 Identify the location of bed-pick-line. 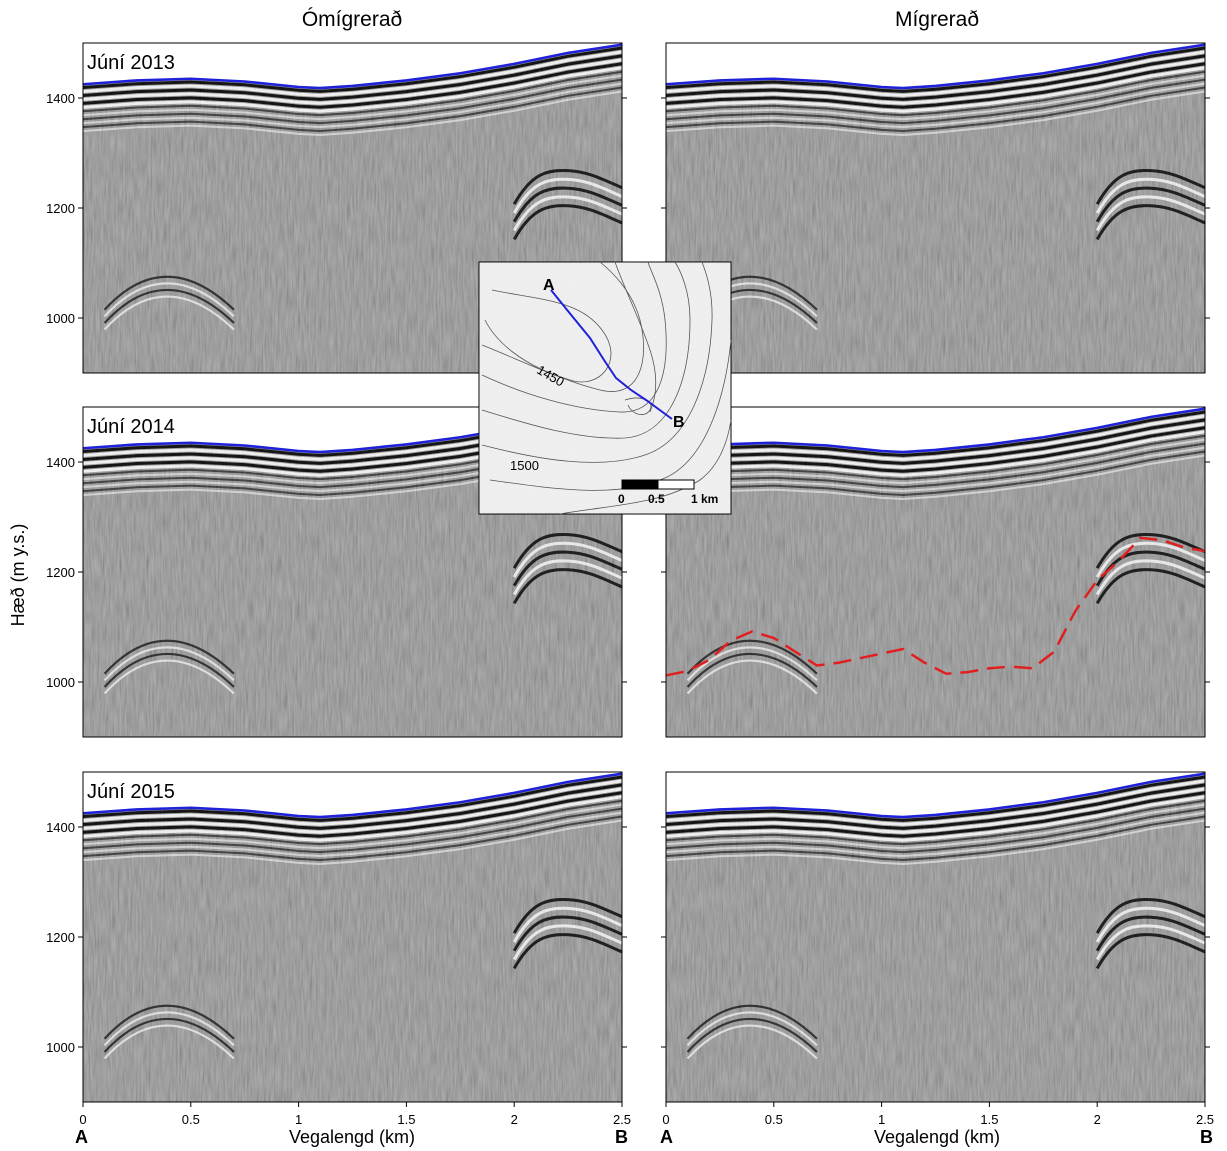
(935, 606).